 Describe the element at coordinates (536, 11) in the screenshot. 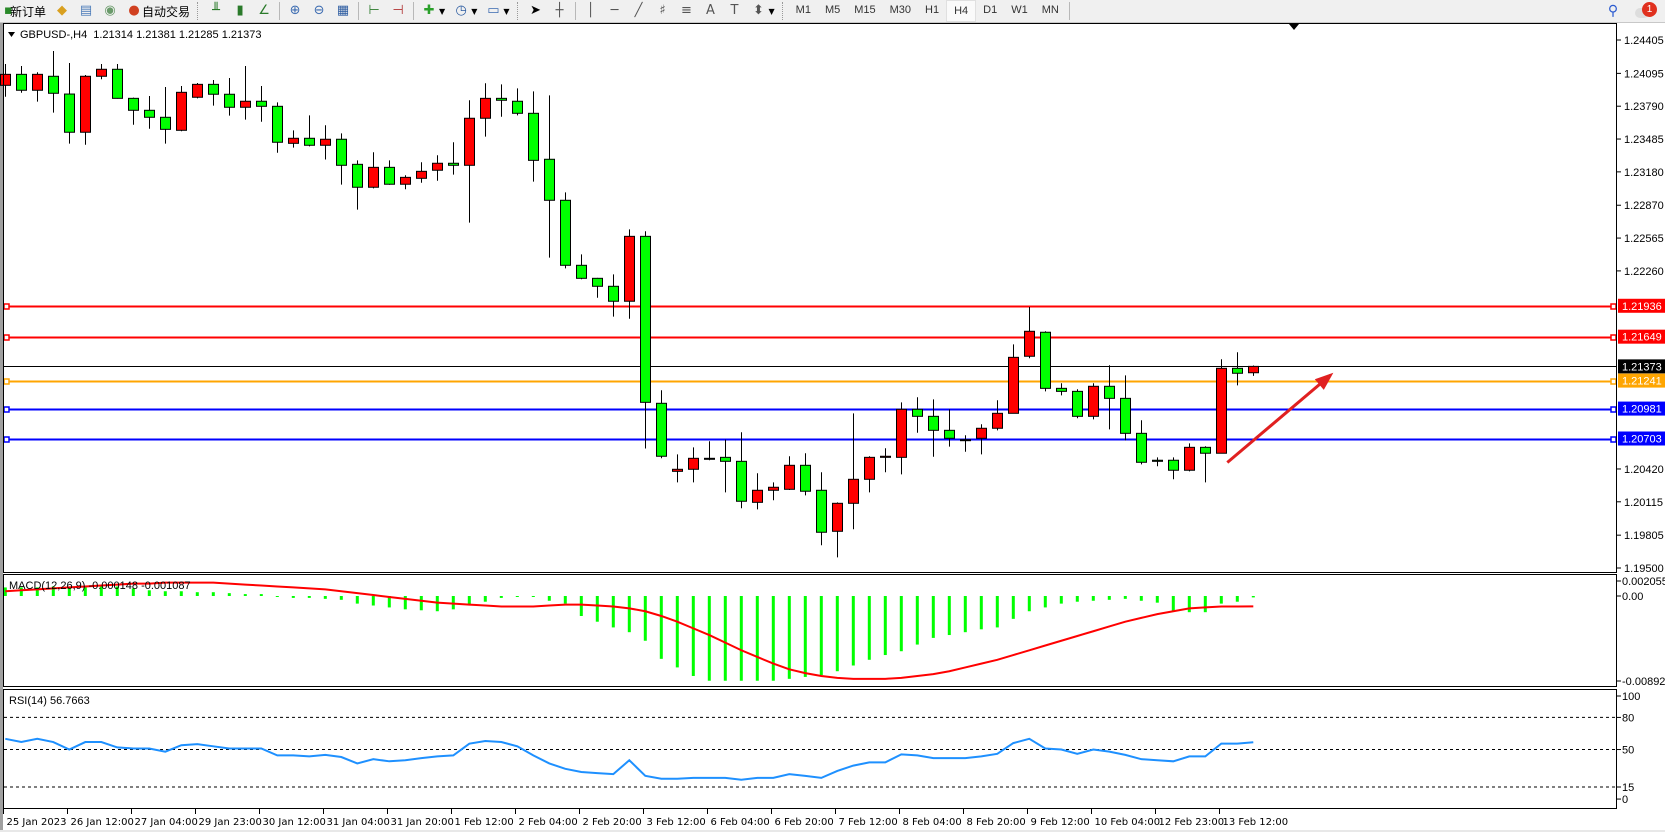

I see `cursor-button: ➤` at that location.